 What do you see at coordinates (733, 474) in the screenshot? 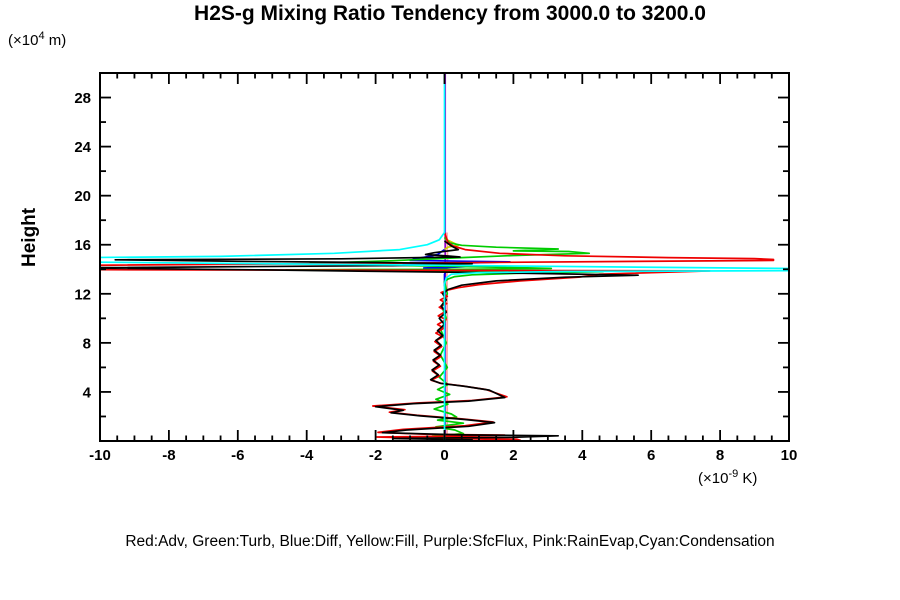
I see `x-unit-exponent: -9` at bounding box center [733, 474].